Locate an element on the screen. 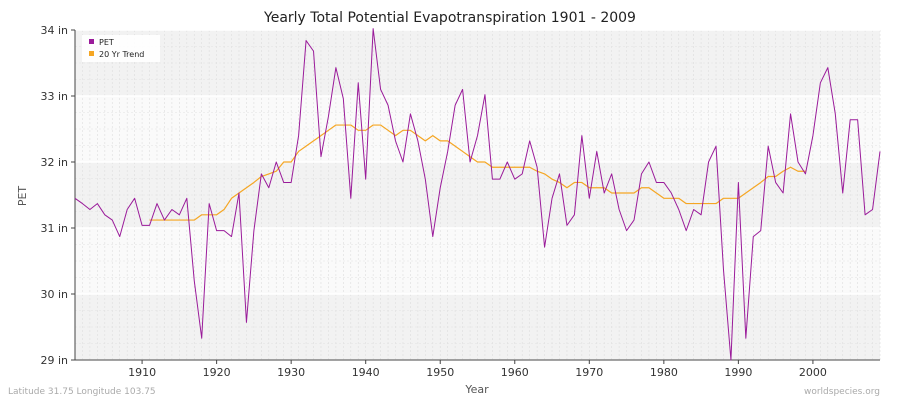  legend-box is located at coordinates (121, 48).